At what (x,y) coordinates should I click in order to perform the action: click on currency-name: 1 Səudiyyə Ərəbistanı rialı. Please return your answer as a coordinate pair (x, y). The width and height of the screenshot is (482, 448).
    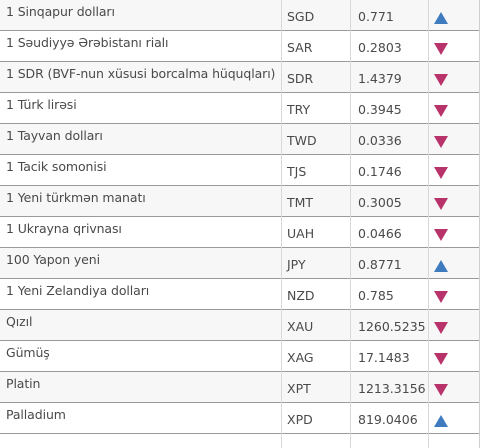
    Looking at the image, I should click on (87, 42).